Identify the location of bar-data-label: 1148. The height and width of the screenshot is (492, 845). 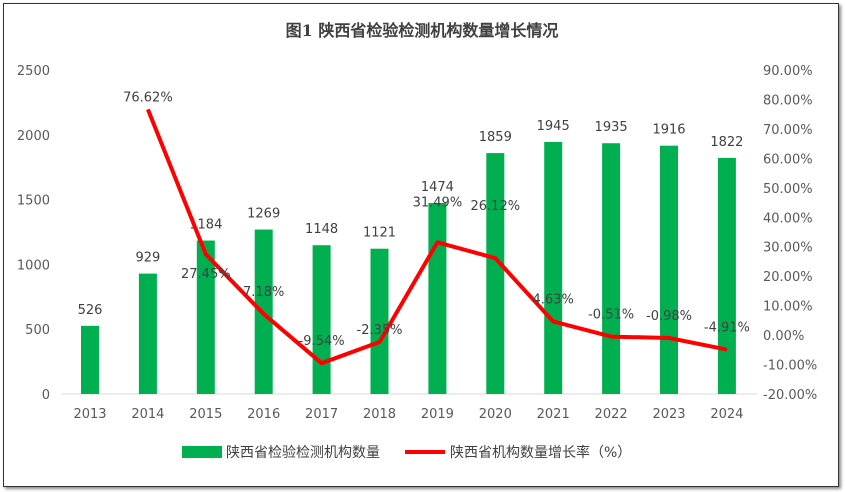
(321, 229).